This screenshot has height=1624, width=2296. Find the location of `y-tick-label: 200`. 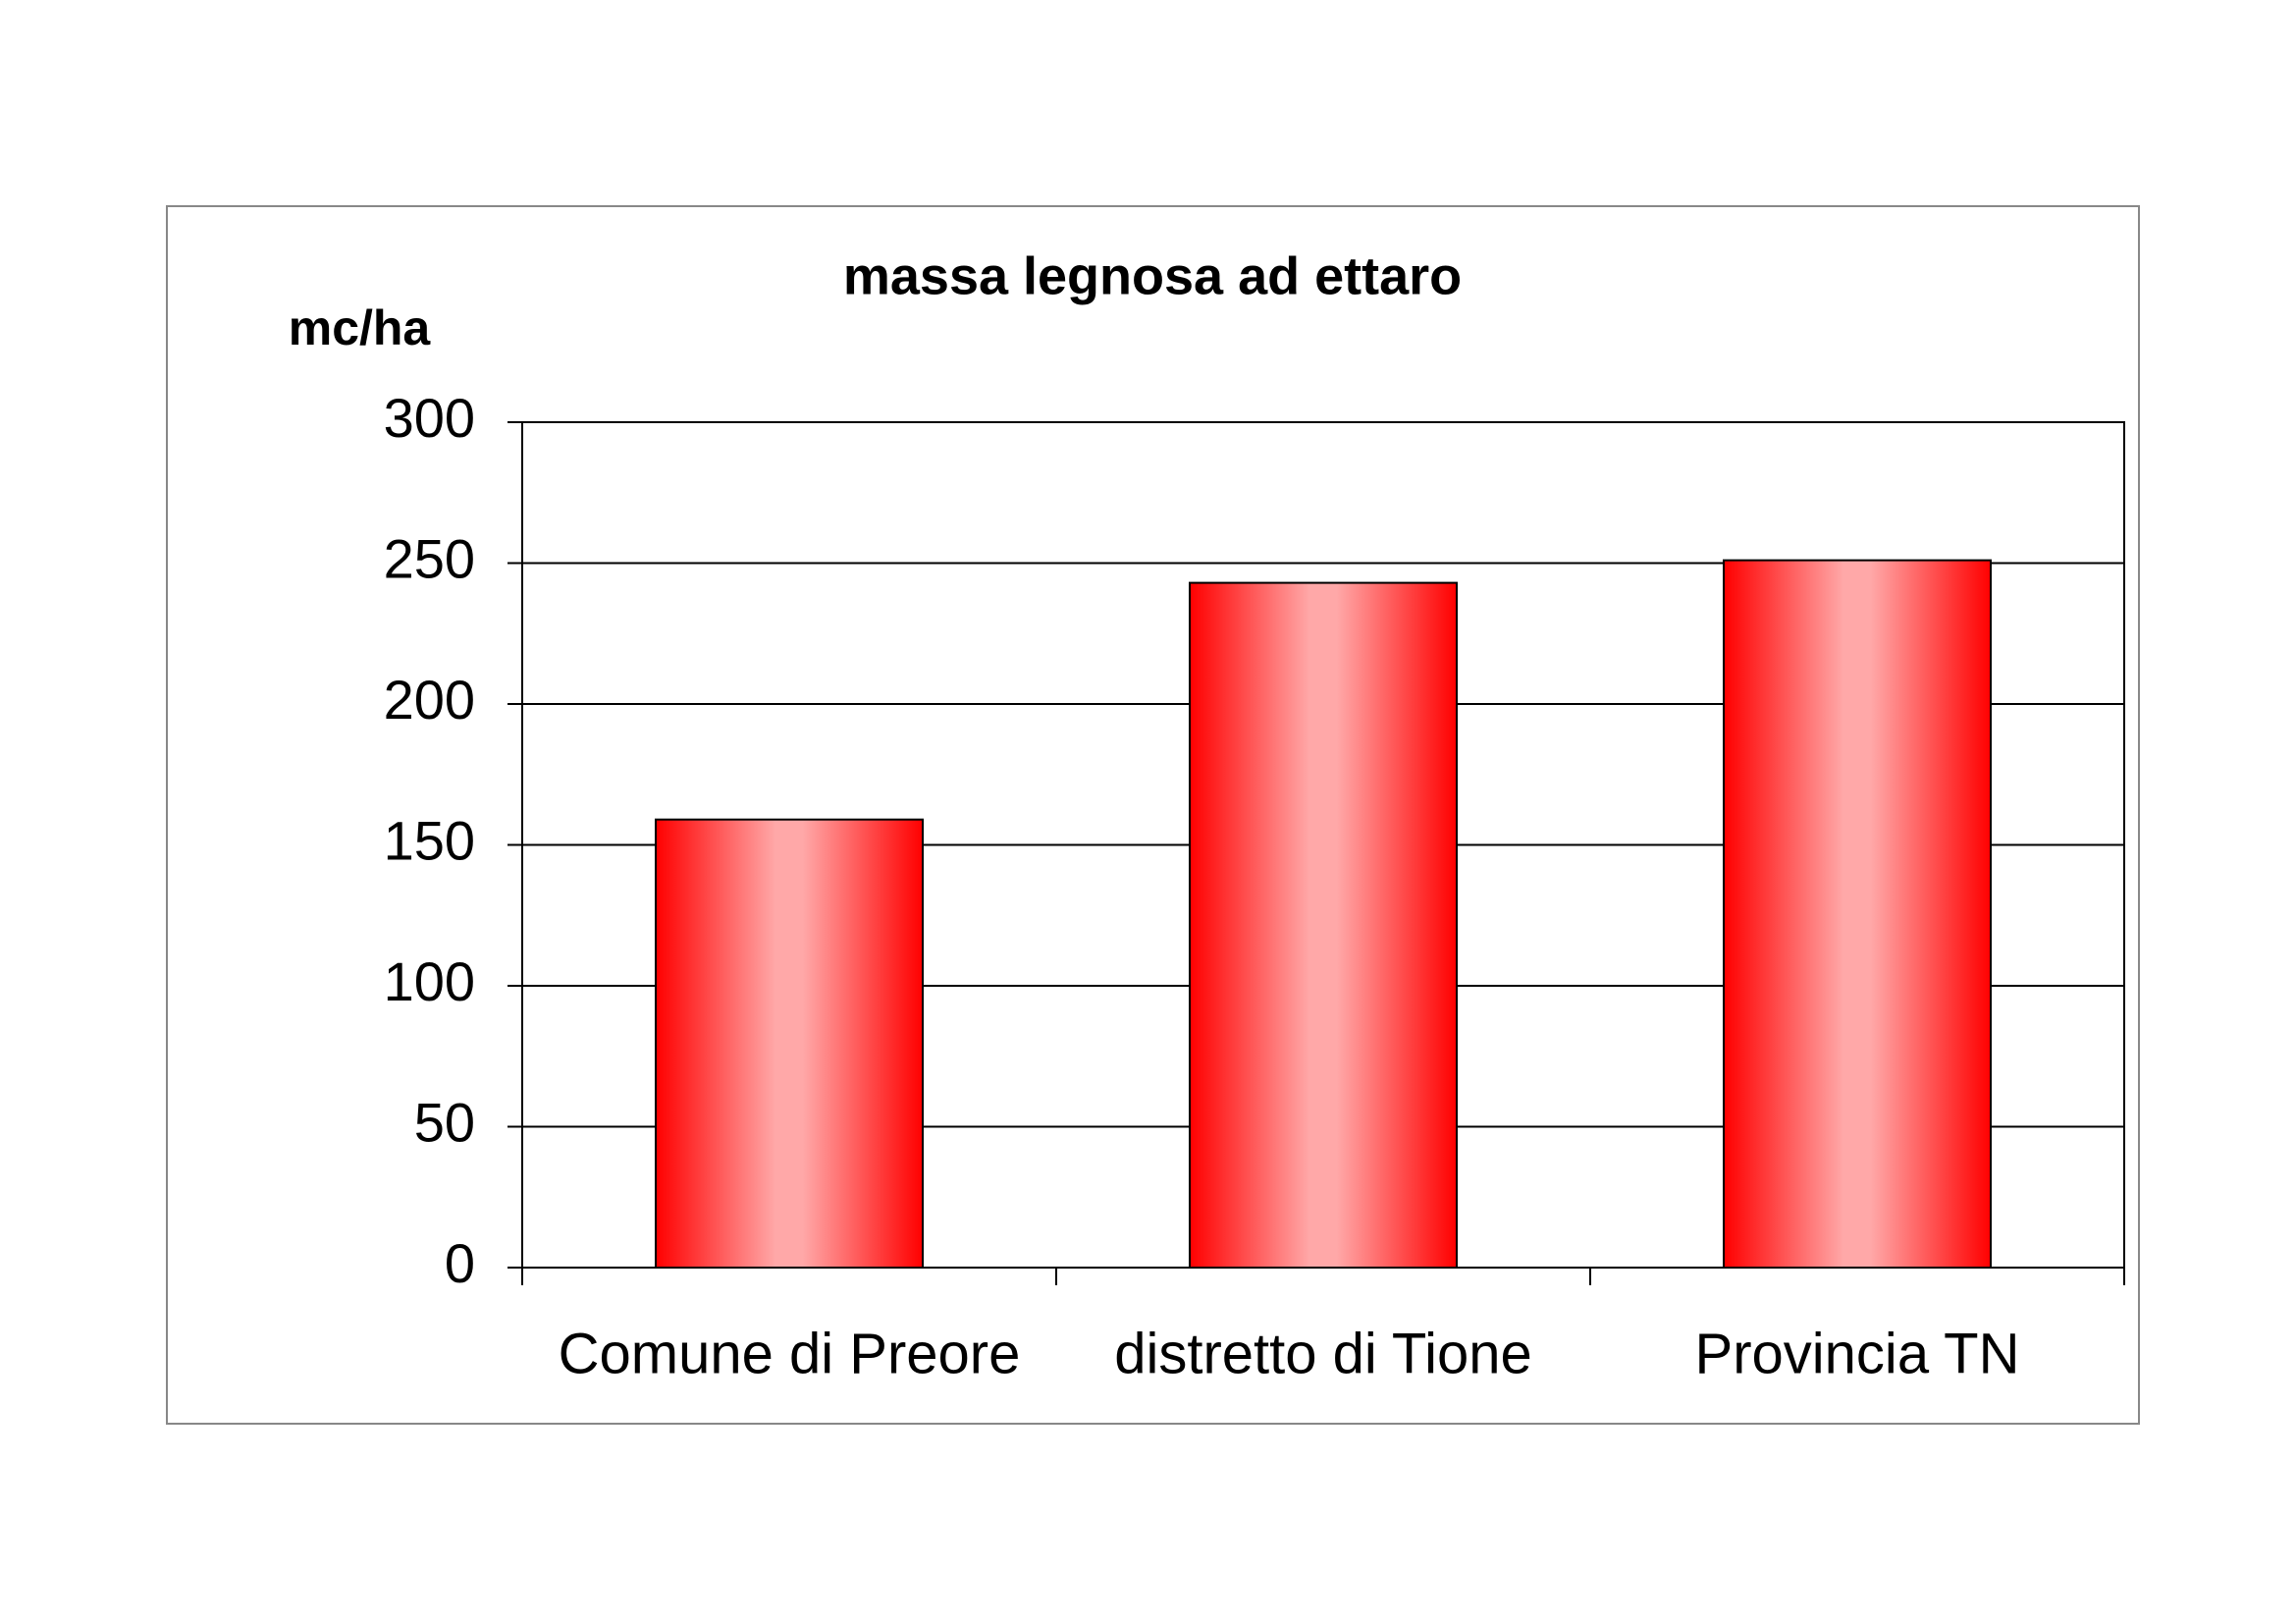

y-tick-label: 200 is located at coordinates (430, 700).